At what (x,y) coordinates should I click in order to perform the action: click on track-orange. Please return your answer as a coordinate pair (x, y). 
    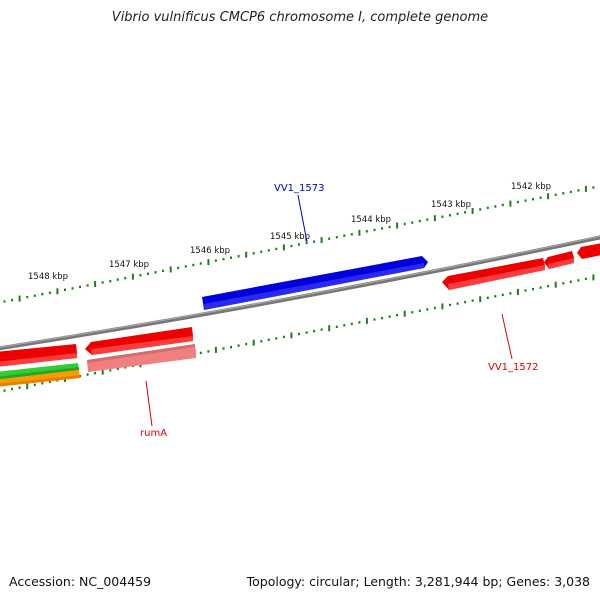
    Looking at the image, I should click on (40, 378).